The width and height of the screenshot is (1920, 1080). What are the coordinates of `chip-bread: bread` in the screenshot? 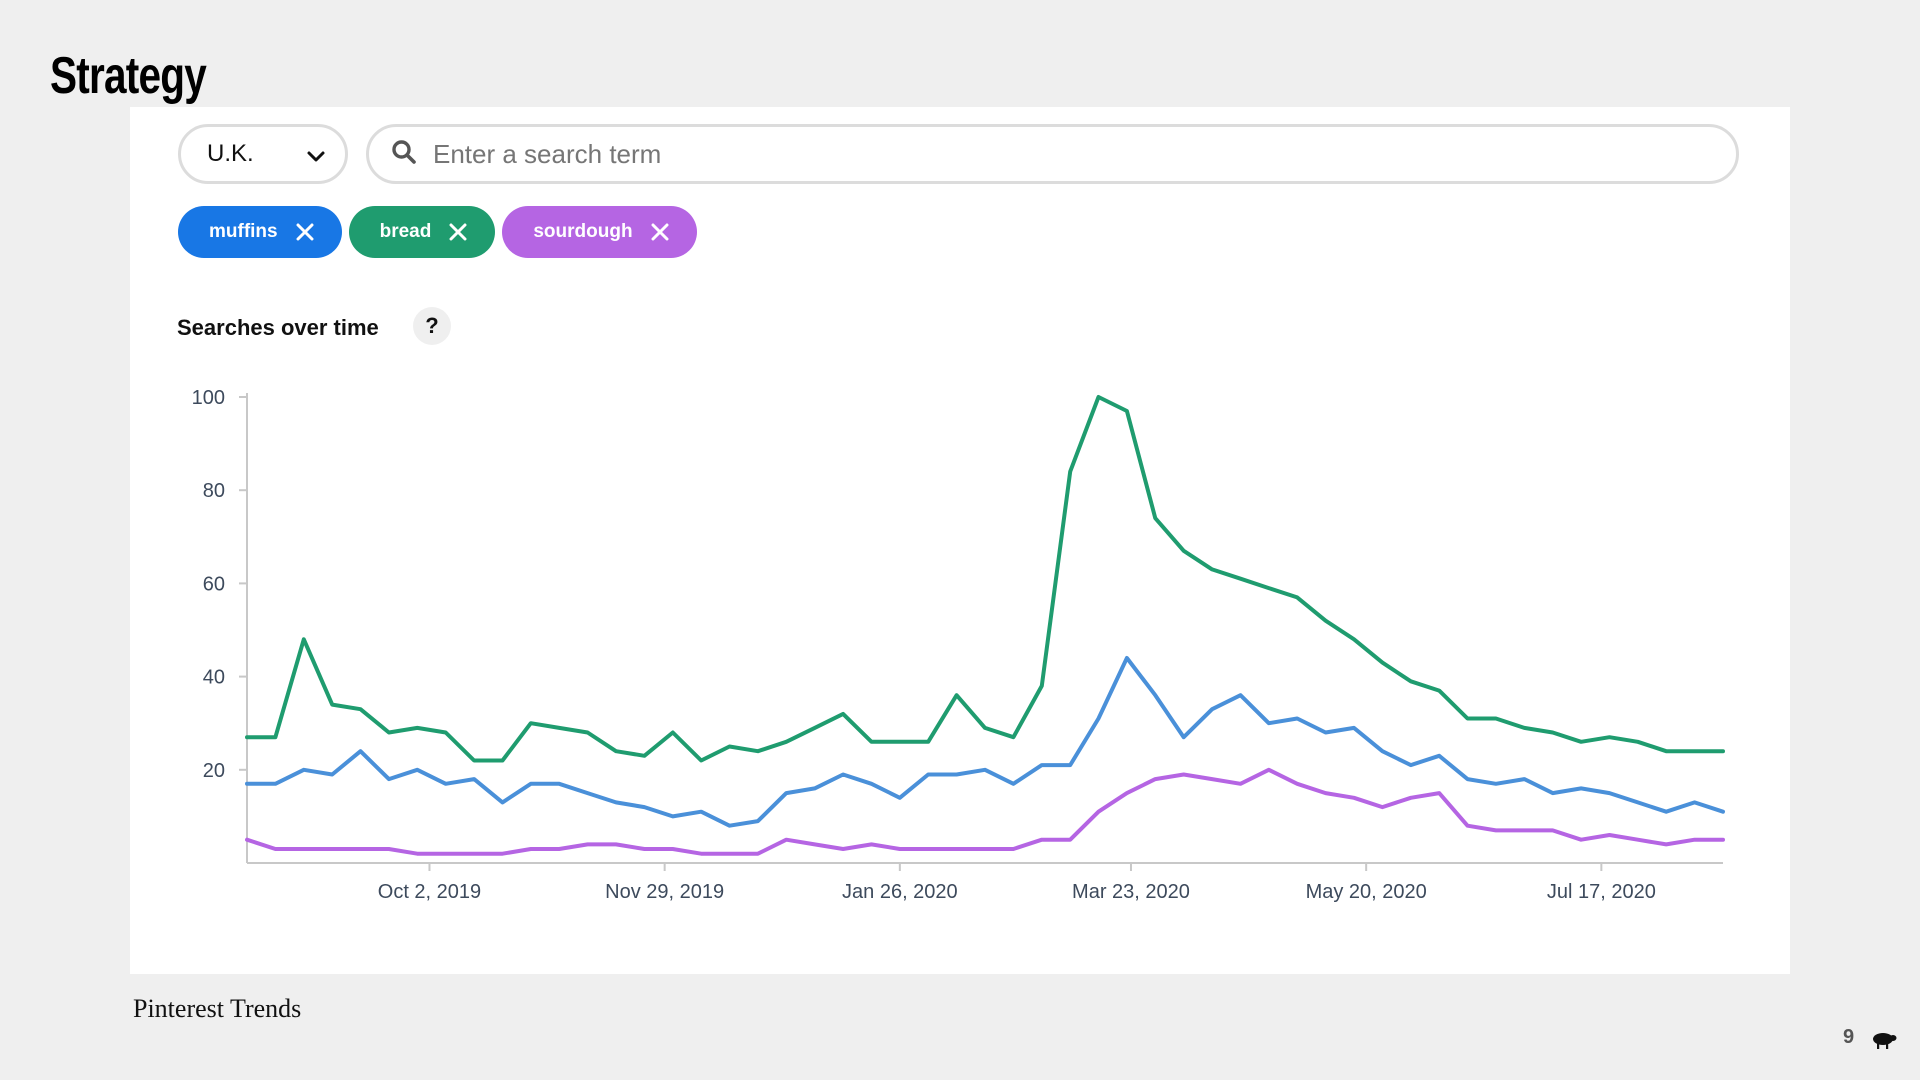 It's located at (422, 232).